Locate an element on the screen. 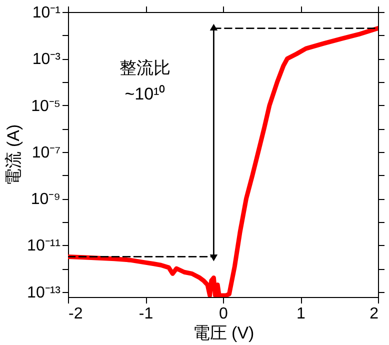  x-tick-label: 0 is located at coordinates (223, 314).